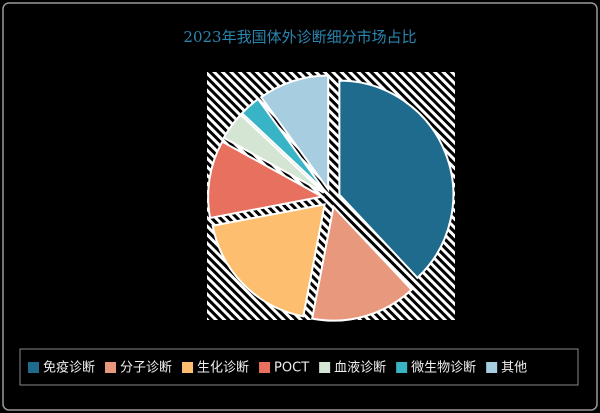 Image resolution: width=600 pixels, height=413 pixels. I want to click on legend-label: 其他, so click(514, 368).